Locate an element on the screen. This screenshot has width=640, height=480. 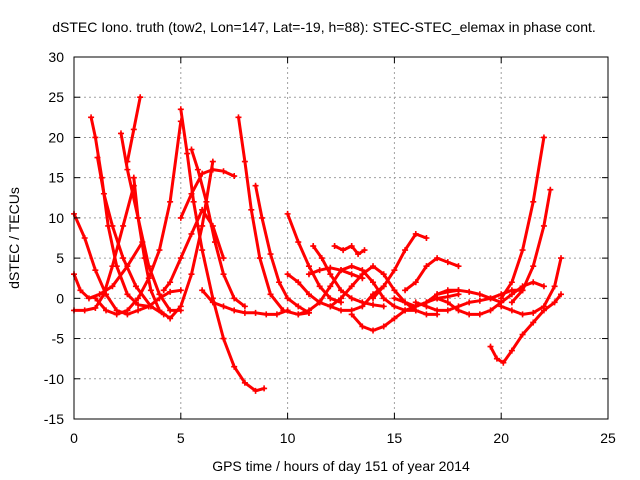
x-axis-label: GPS time / hours of day 151 of year 2014 is located at coordinates (341, 466).